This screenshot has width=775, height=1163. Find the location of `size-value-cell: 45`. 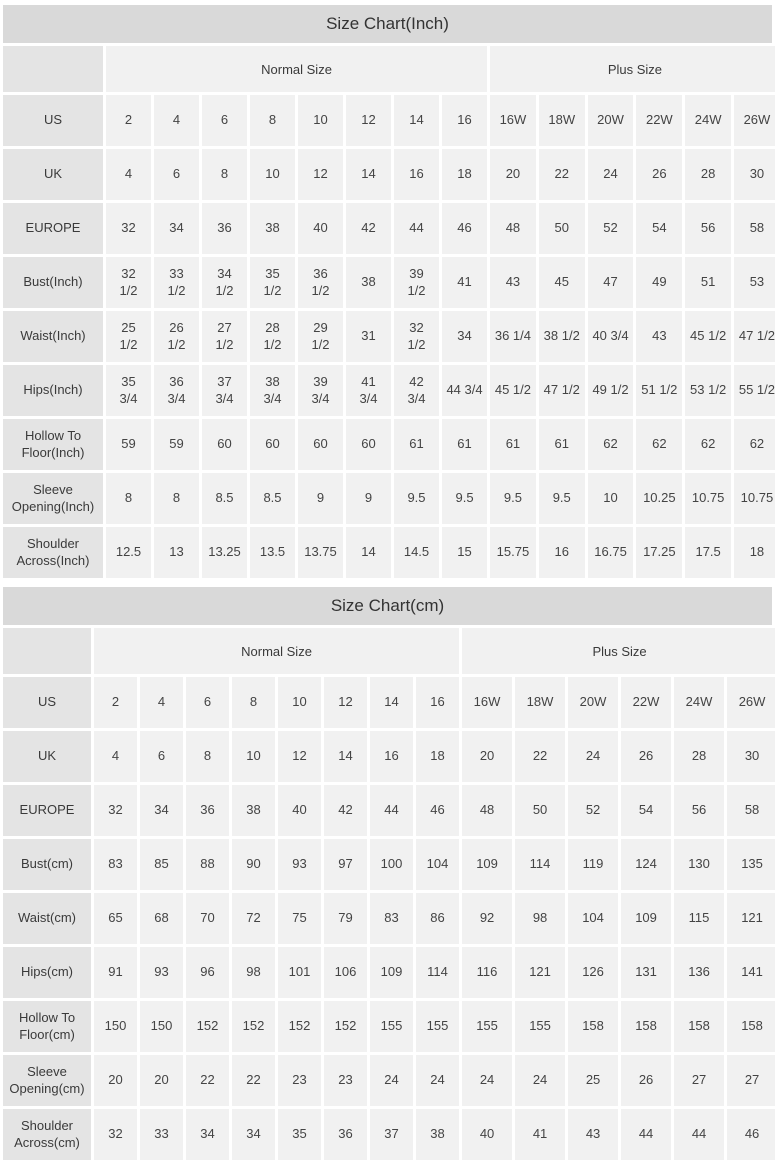

size-value-cell: 45 is located at coordinates (561, 282).